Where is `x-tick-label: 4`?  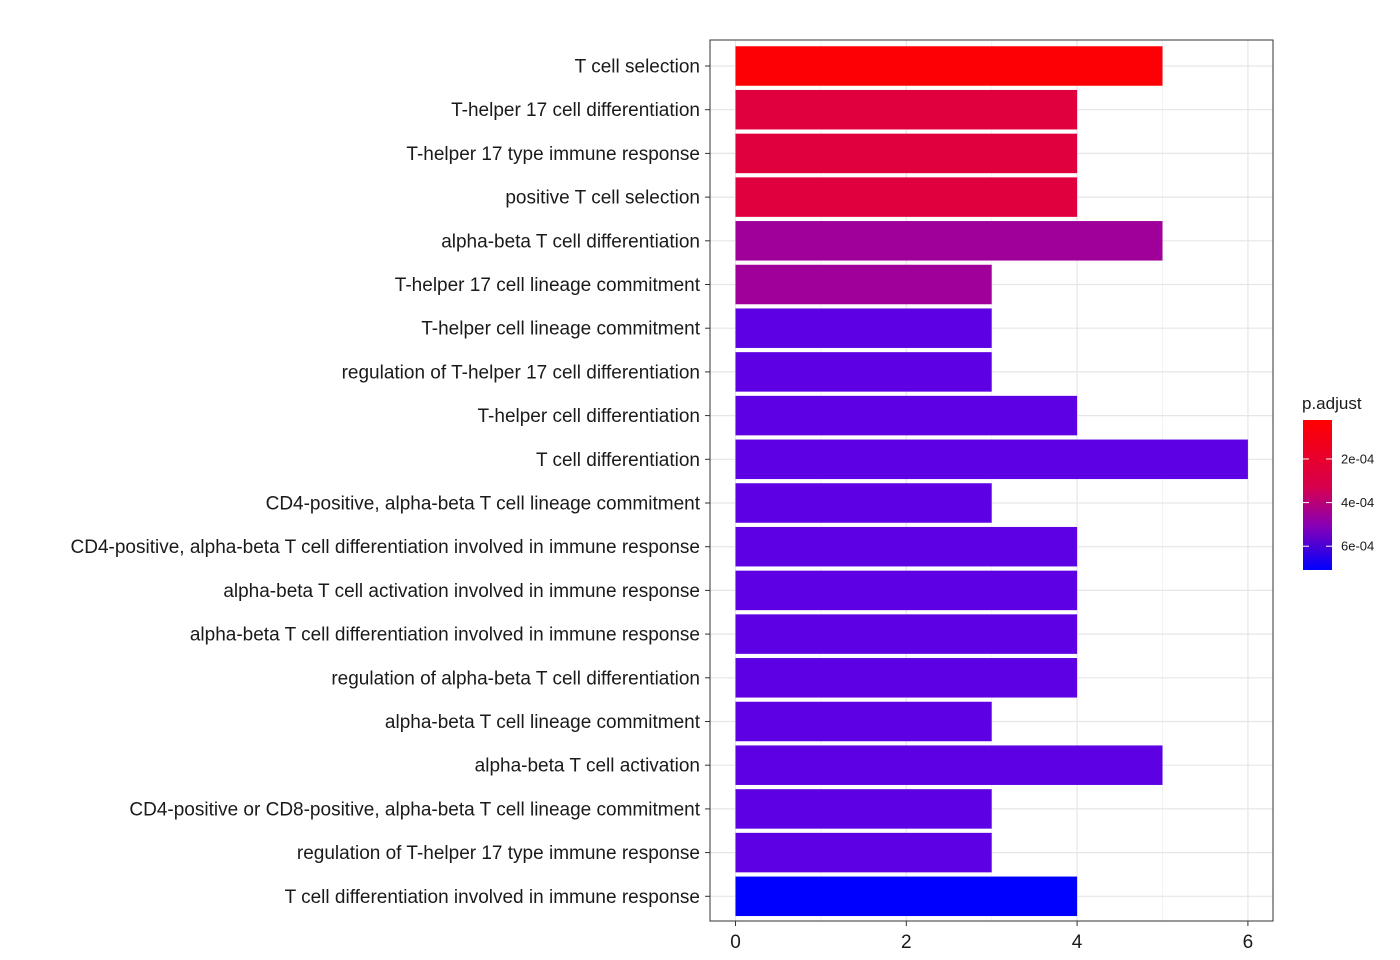
x-tick-label: 4 is located at coordinates (1077, 942).